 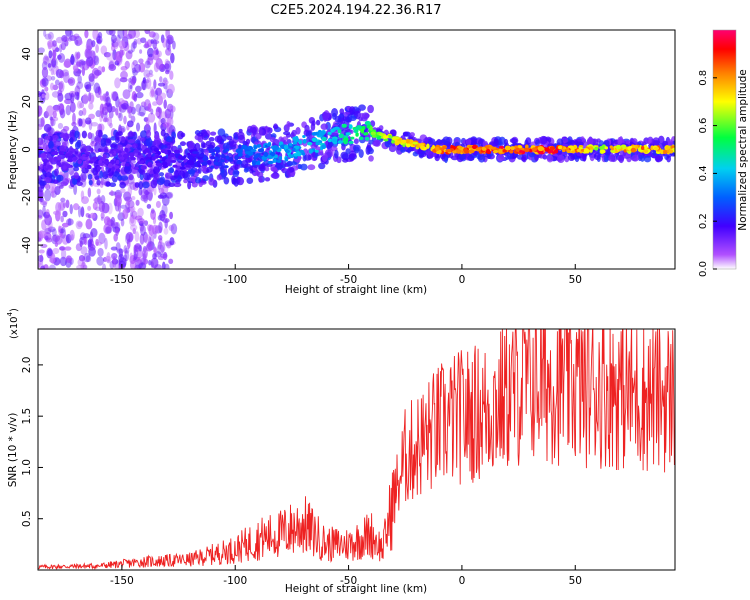 I want to click on snr-scale-label: (x104), so click(x=13, y=323).